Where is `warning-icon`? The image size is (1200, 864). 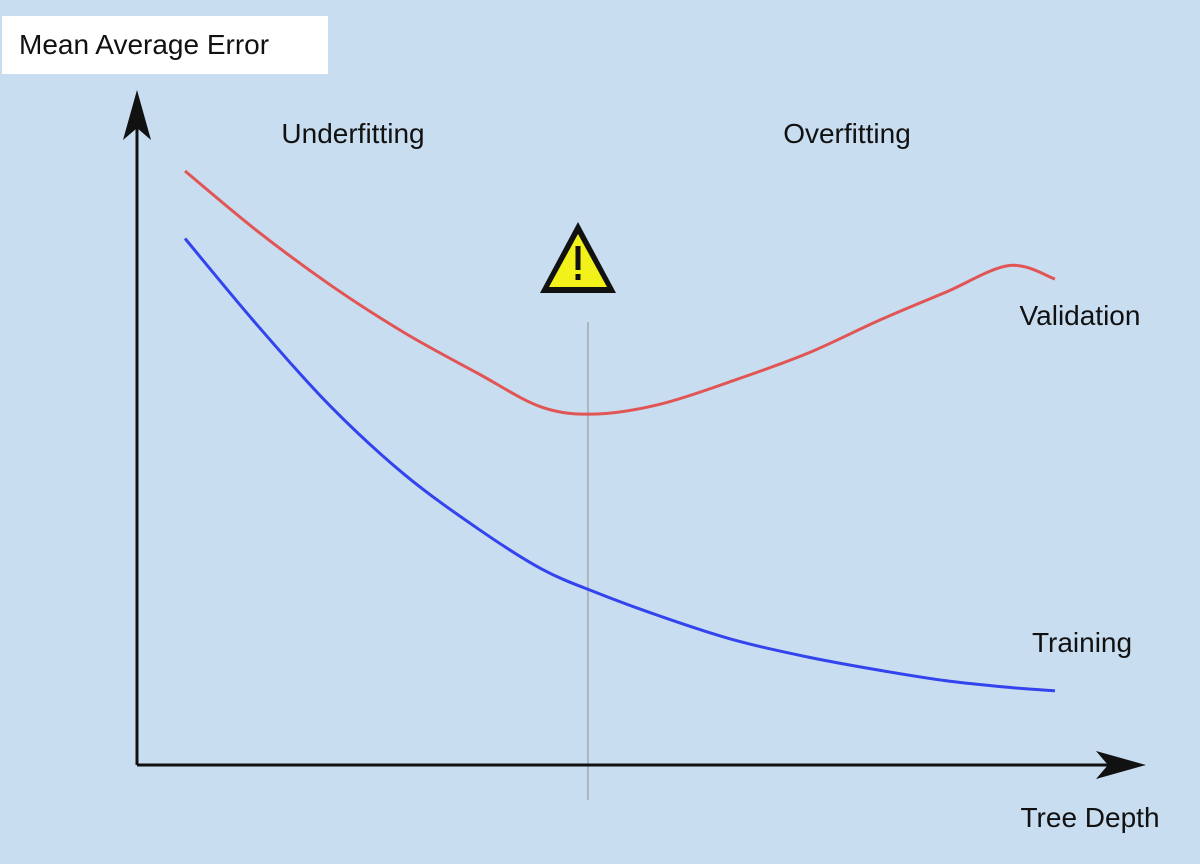 warning-icon is located at coordinates (578, 257).